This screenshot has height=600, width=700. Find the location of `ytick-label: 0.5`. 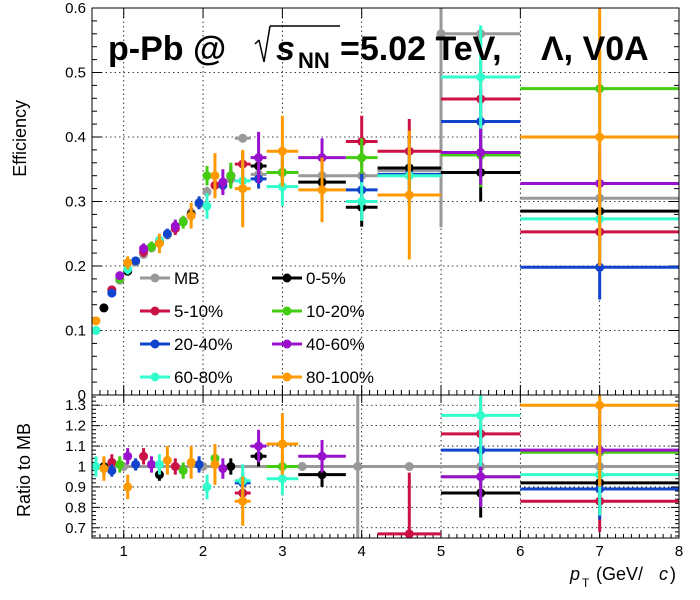

ytick-label: 0.5 is located at coordinates (75, 73).